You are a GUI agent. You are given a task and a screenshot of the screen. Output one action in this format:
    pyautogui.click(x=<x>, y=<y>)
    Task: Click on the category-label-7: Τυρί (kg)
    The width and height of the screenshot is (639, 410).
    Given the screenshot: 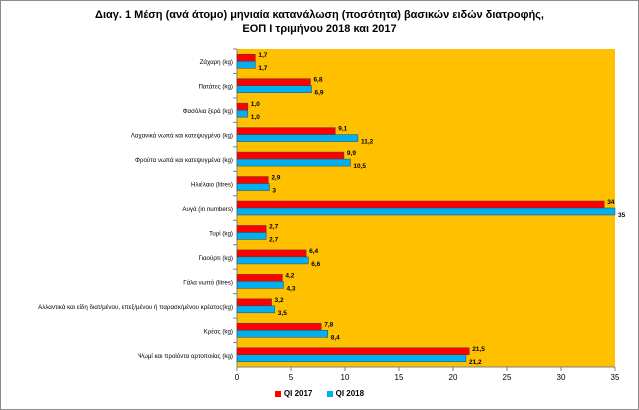 What is the action you would take?
    pyautogui.click(x=221, y=233)
    